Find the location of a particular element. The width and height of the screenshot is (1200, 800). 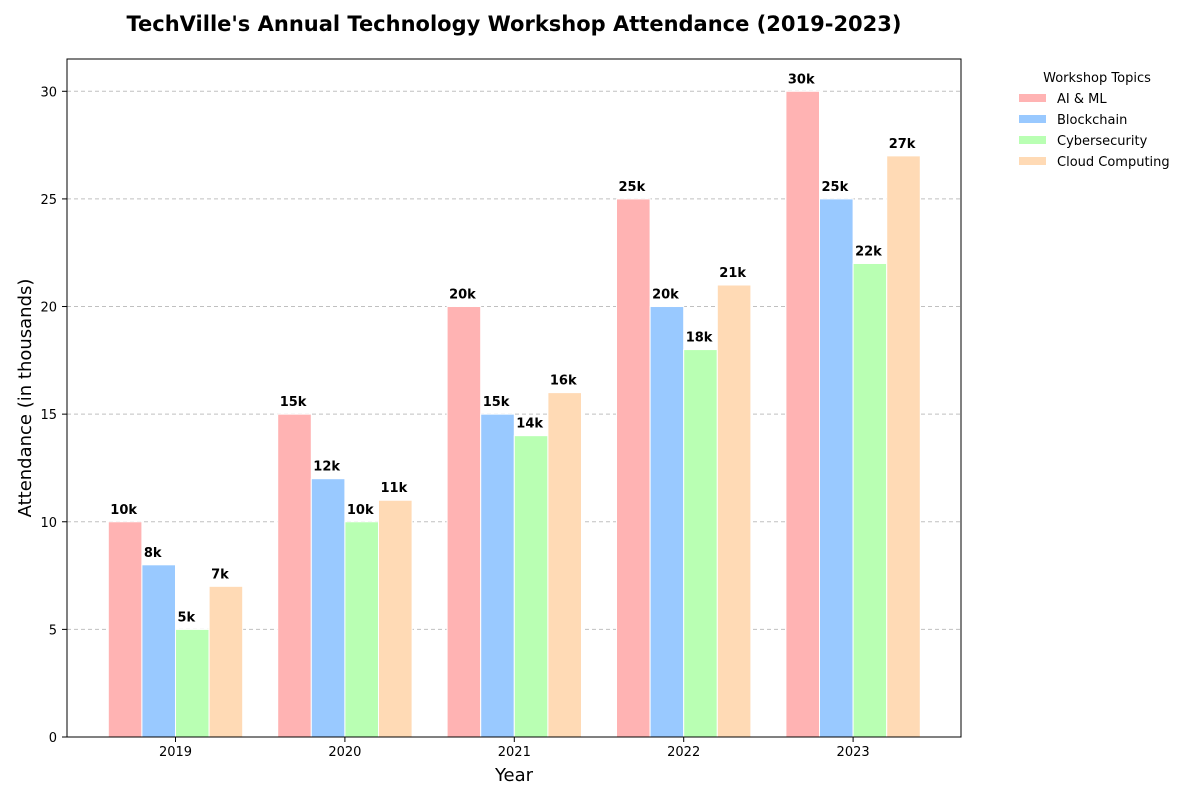

data-label: 18k is located at coordinates (699, 338).